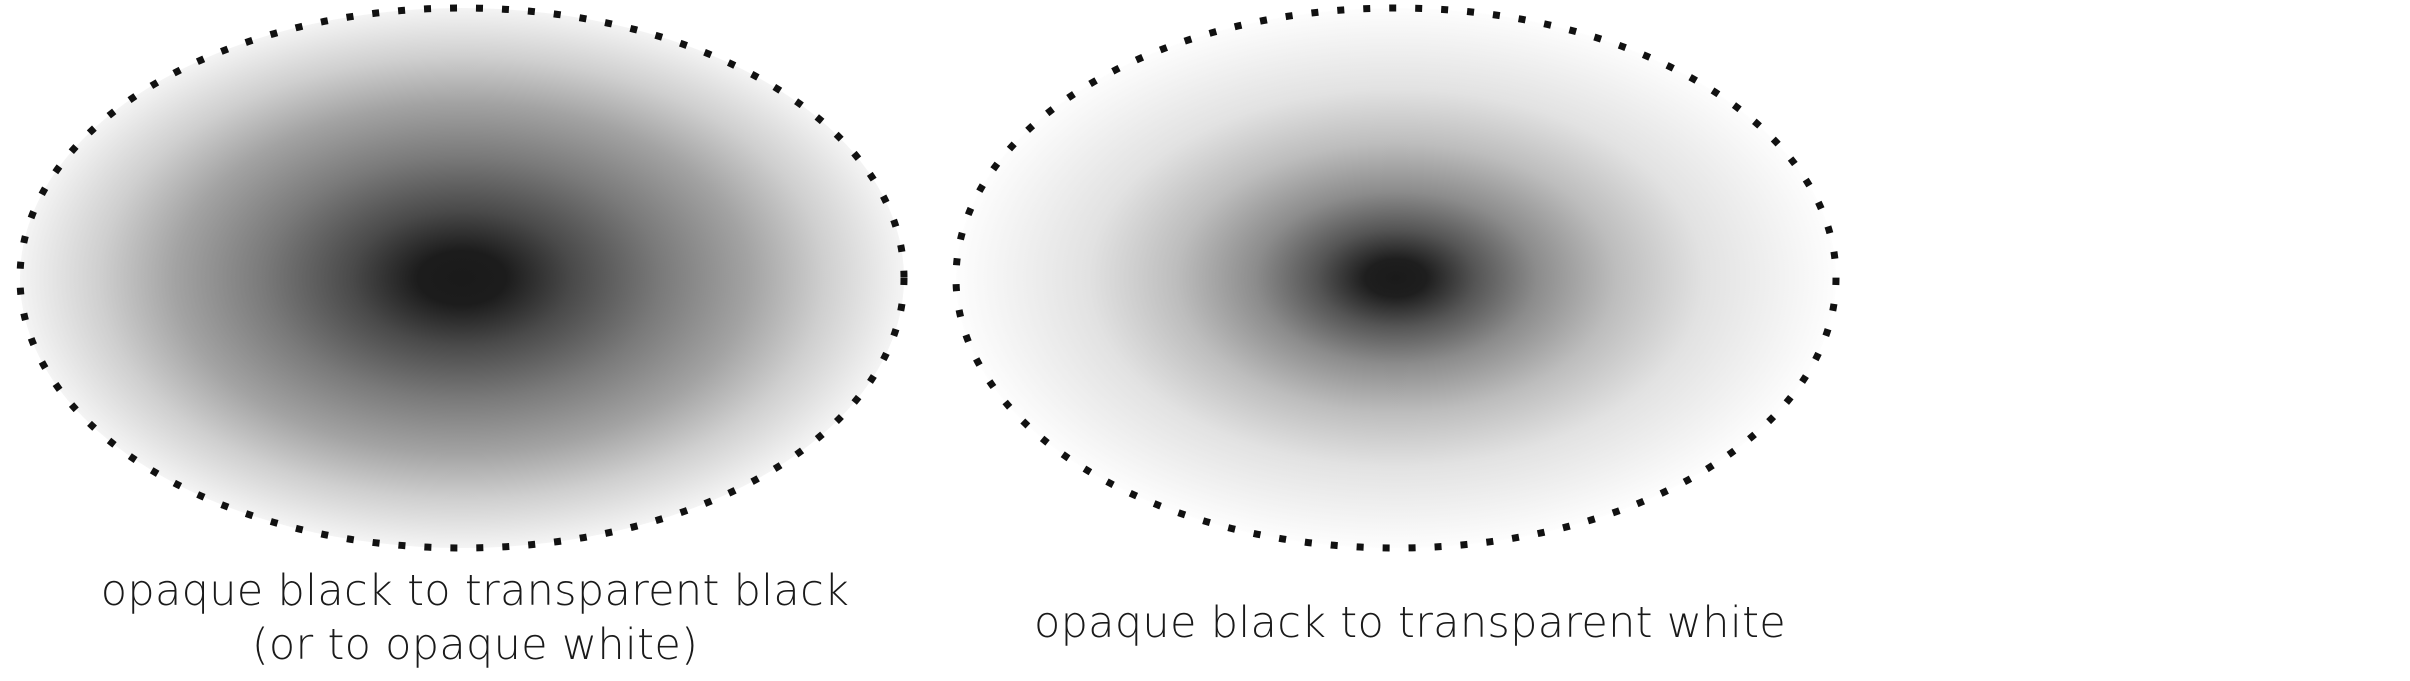 Image resolution: width=2410 pixels, height=681 pixels. I want to click on caption-2-line-1: opaque black to transparent white, so click(1409, 623).